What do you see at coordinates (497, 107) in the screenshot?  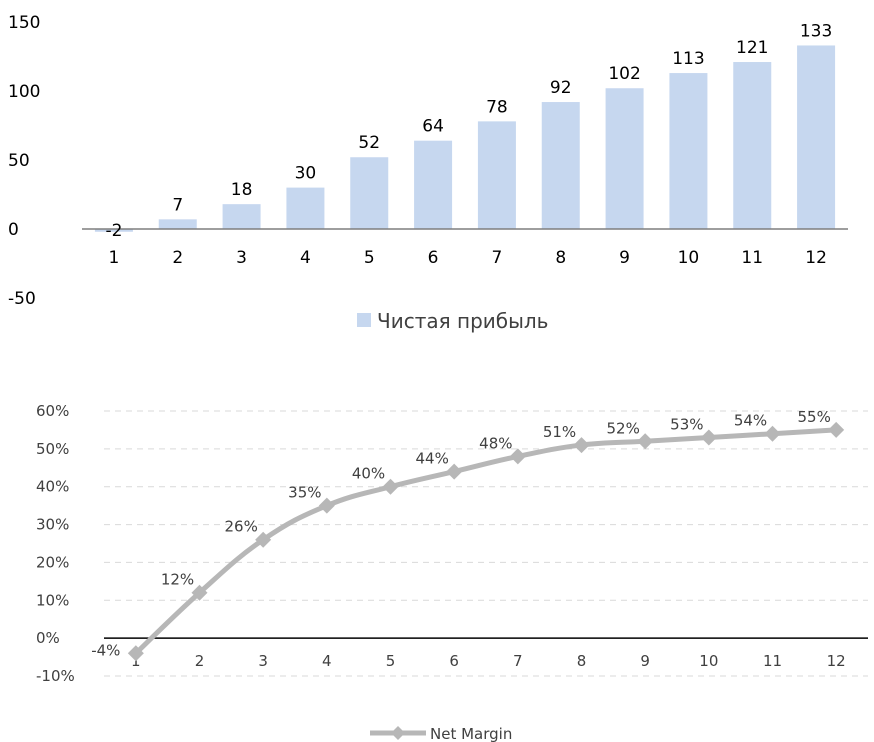 I see `bar-value-label: 78` at bounding box center [497, 107].